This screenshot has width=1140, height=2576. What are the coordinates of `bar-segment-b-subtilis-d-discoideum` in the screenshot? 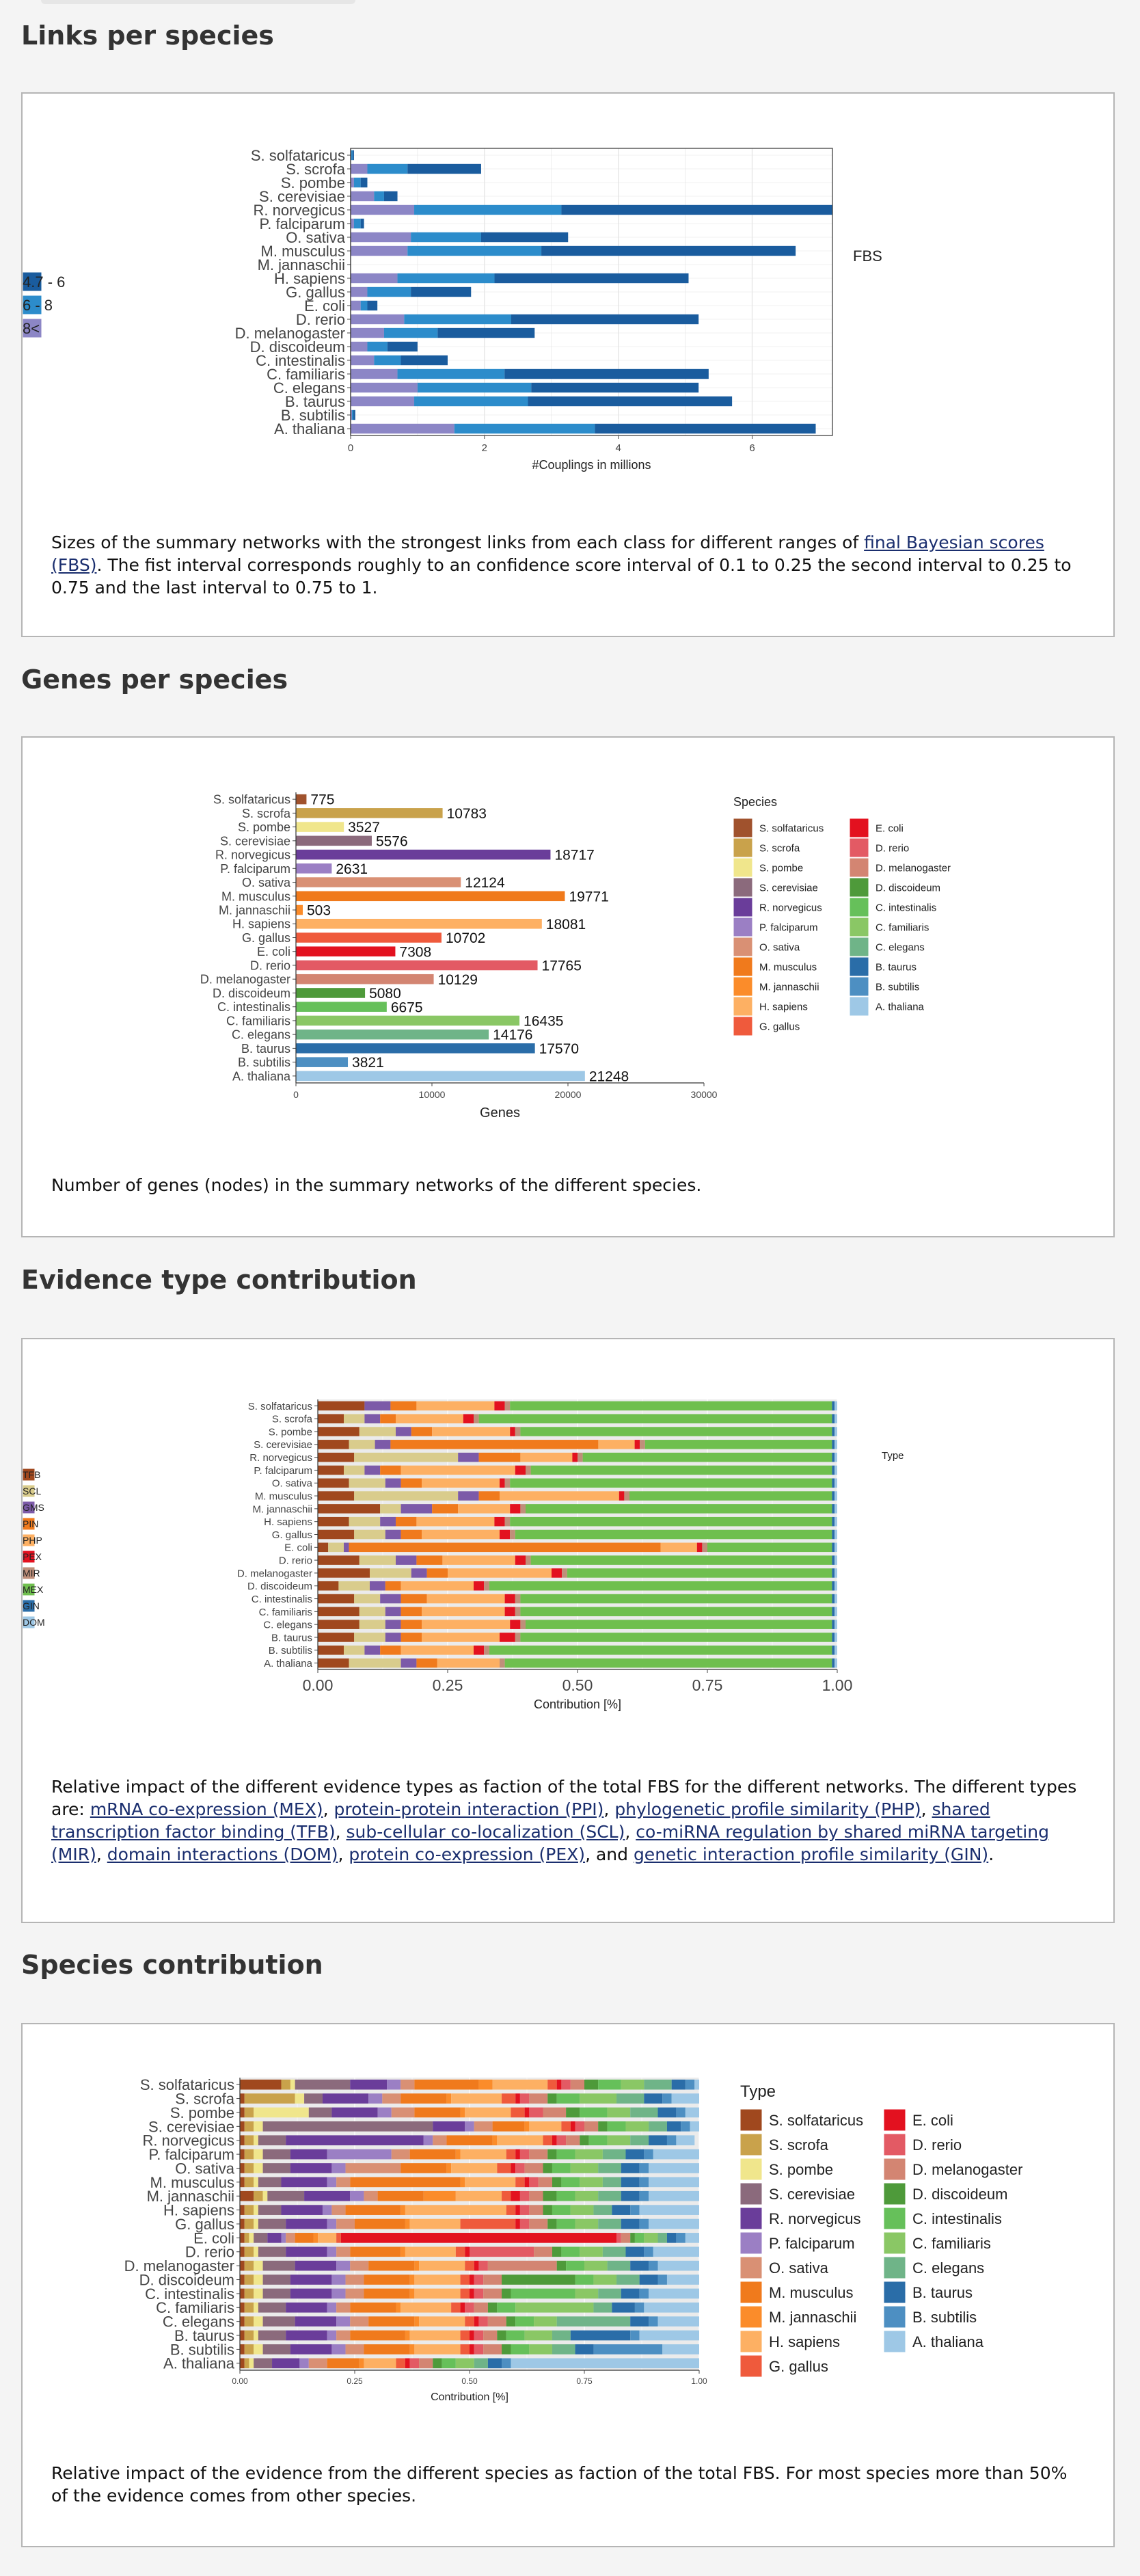 It's located at (662, 2280).